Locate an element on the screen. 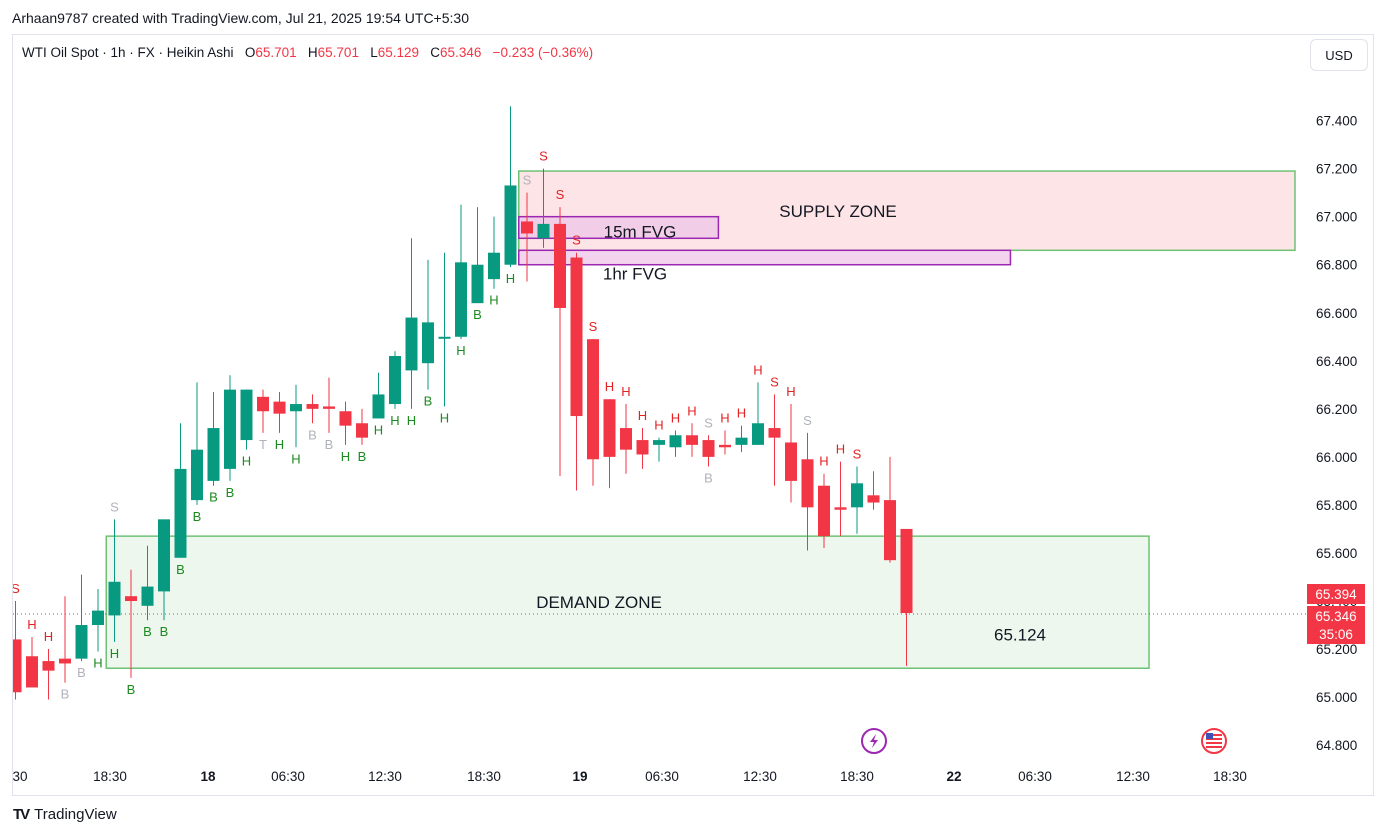 Image resolution: width=1386 pixels, height=837 pixels. y-axis-tick: 67.000 is located at coordinates (1336, 217).